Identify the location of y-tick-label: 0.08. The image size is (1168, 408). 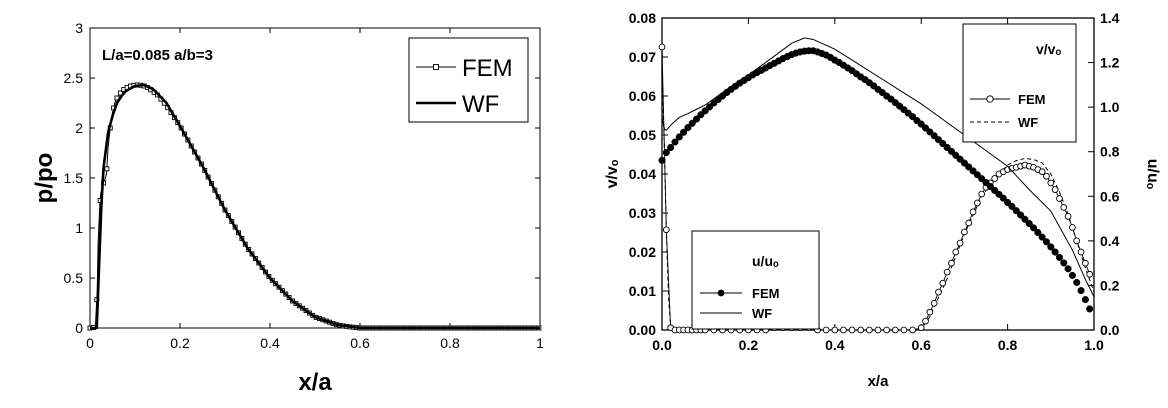
(642, 18).